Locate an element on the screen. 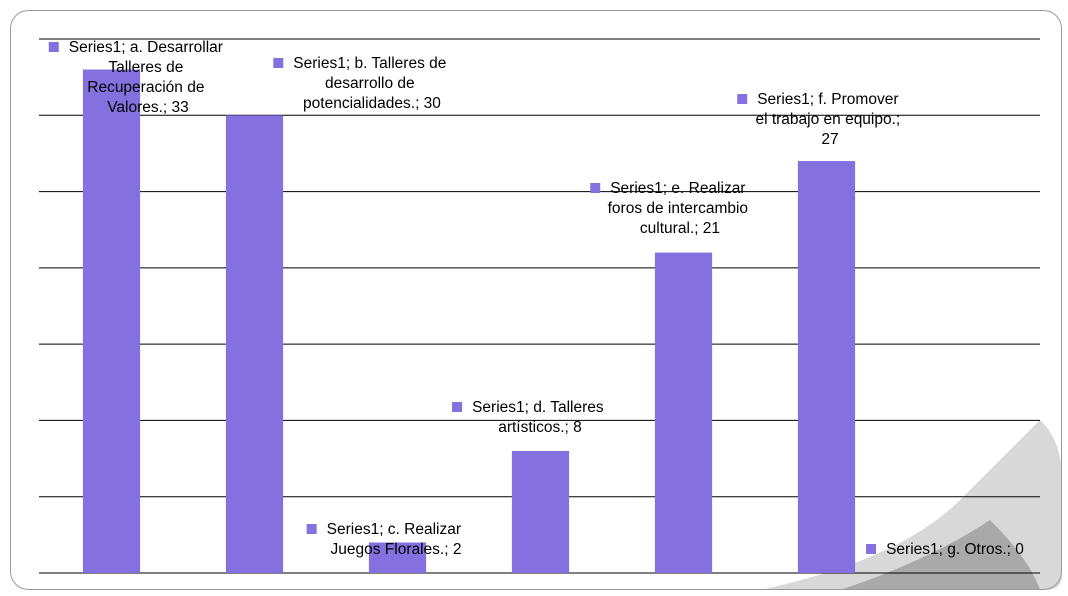 The width and height of the screenshot is (1068, 596). data-label-line: artísticos.; 8 is located at coordinates (540, 427).